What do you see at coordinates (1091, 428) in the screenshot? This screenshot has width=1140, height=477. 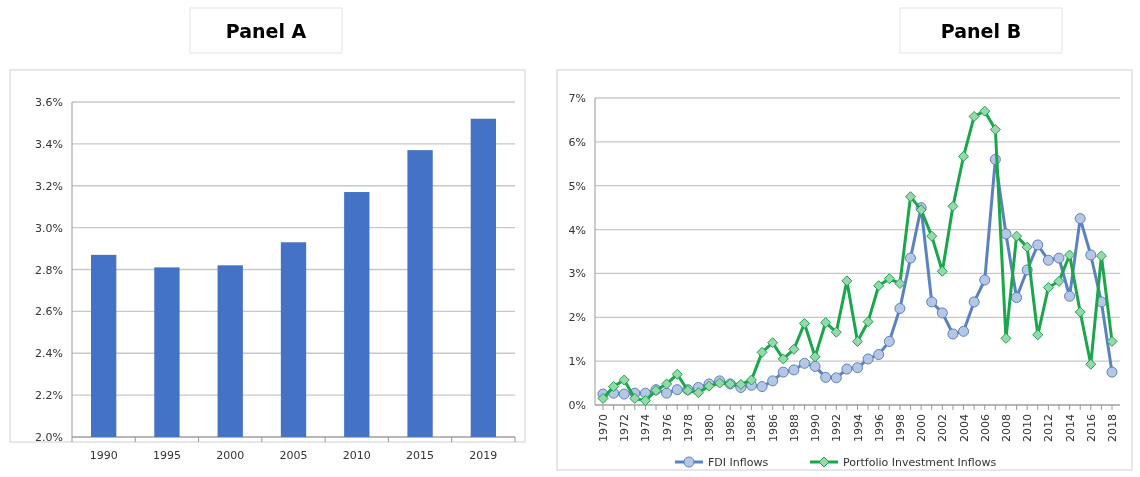 I see `x-tick-label: 2016` at bounding box center [1091, 428].